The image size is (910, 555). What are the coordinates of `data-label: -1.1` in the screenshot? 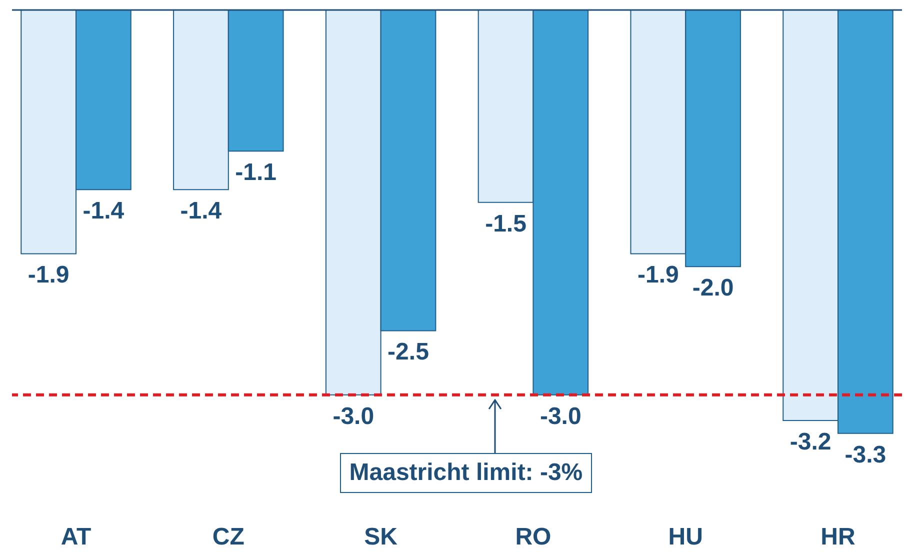 It's located at (256, 172).